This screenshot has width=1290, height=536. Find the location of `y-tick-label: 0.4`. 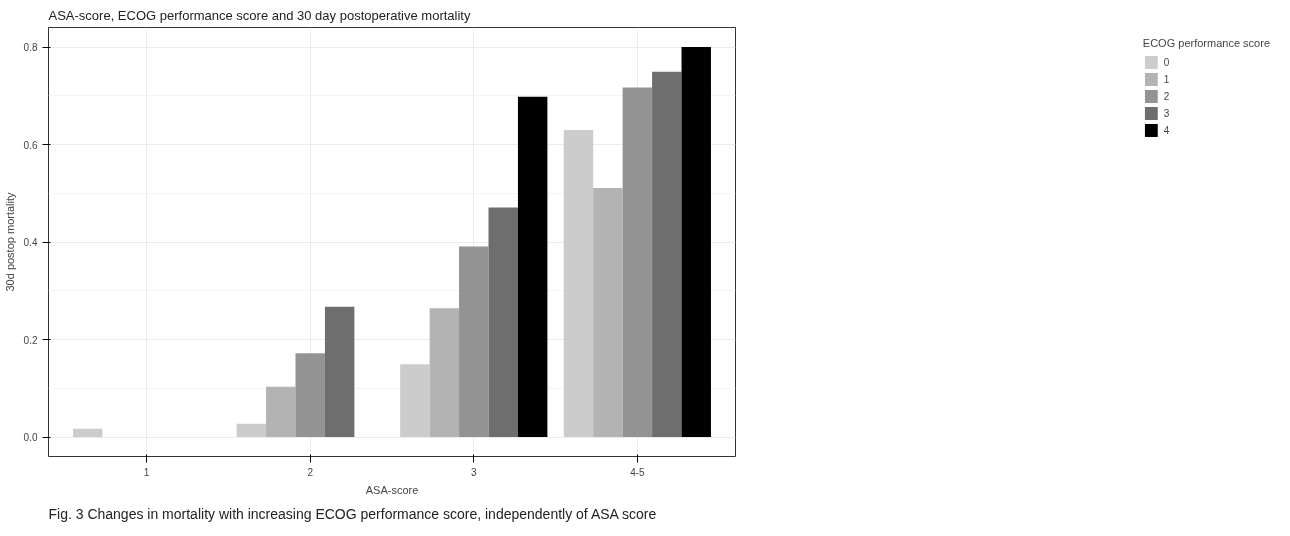

y-tick-label: 0.4 is located at coordinates (30, 242).